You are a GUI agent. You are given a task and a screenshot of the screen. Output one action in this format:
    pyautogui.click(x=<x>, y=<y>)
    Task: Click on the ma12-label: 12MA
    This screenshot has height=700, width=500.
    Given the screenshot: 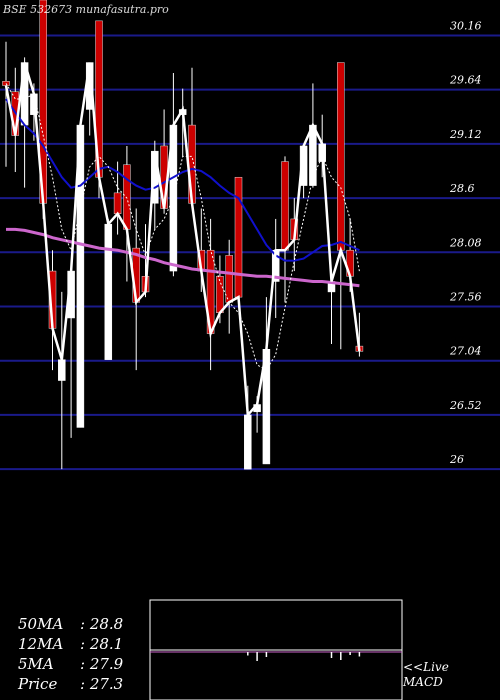 What is the action you would take?
    pyautogui.click(x=41, y=644)
    